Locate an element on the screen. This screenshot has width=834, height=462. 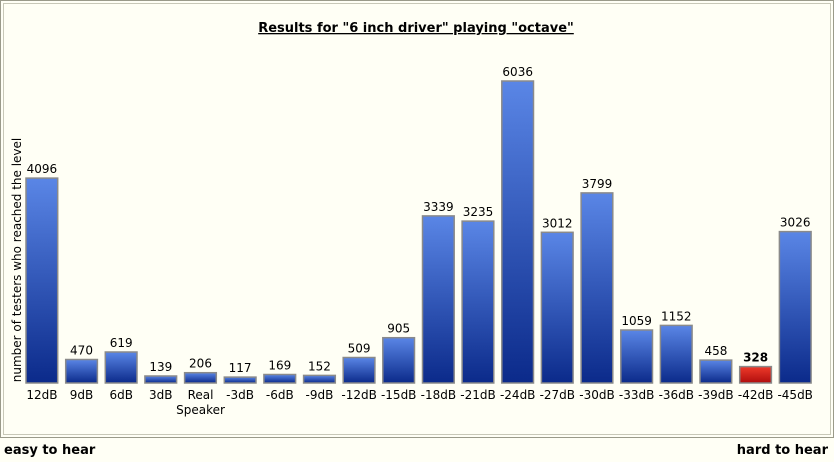
category-label-12: -24dB is located at coordinates (517, 395).